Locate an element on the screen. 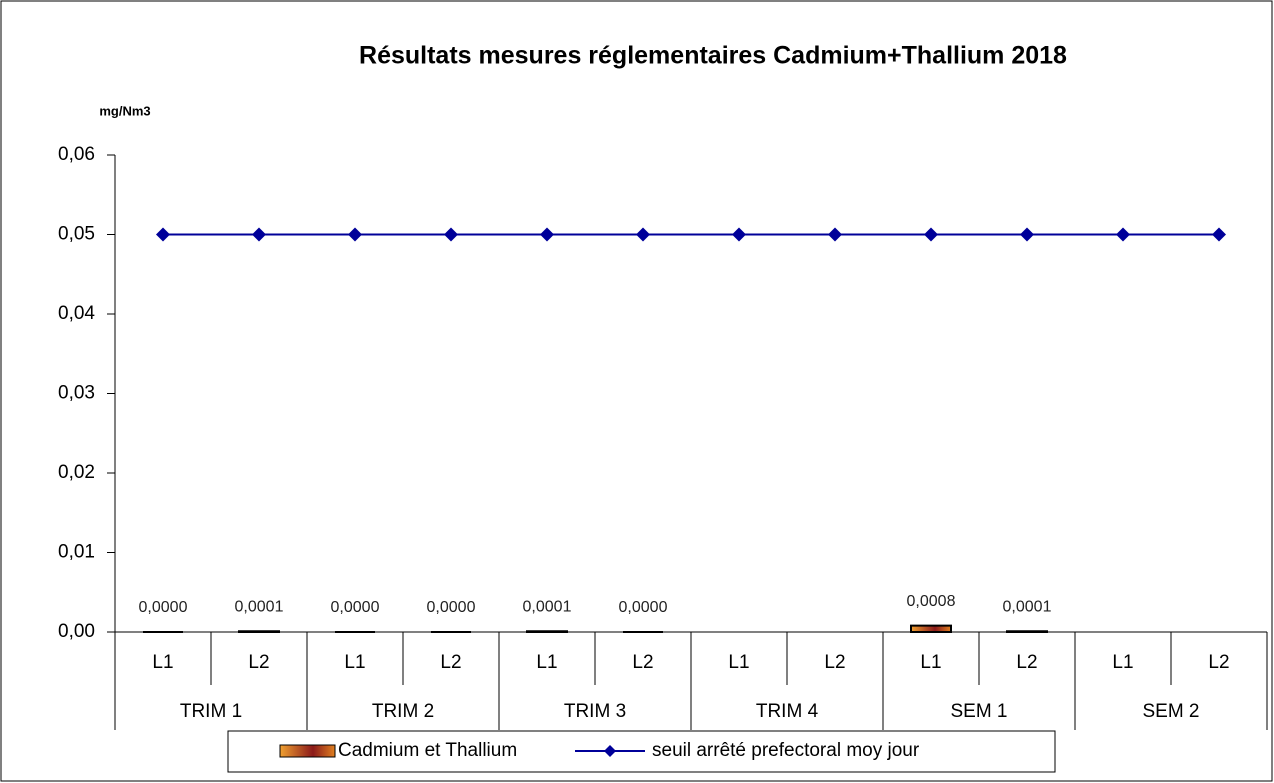  y-tick-label: 0,02 is located at coordinates (76, 472).